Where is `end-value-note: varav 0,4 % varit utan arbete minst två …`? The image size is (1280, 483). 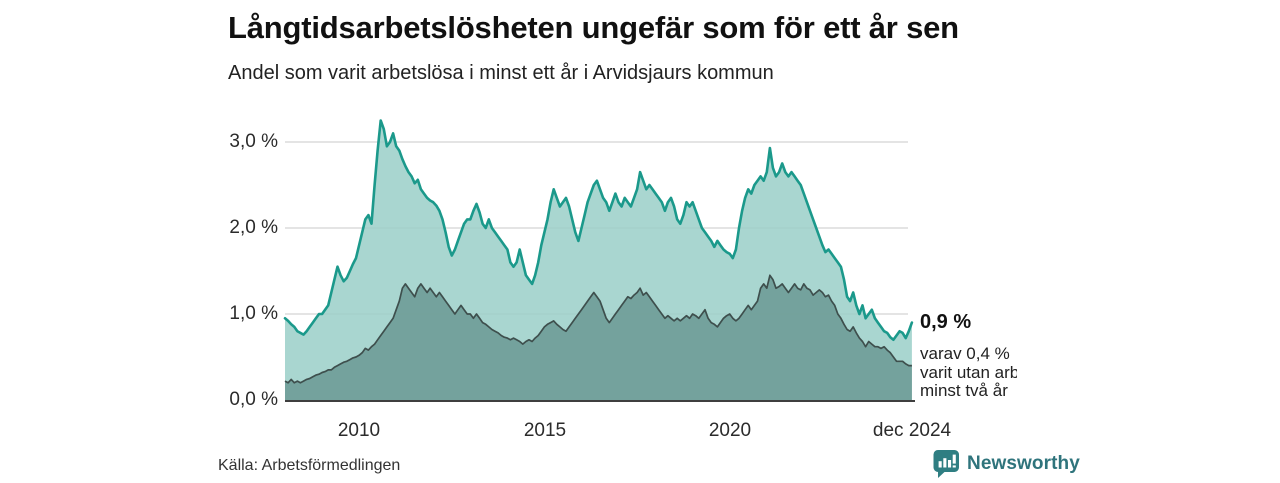 end-value-note: varav 0,4 % varit utan arbete minst två … is located at coordinates (968, 373).